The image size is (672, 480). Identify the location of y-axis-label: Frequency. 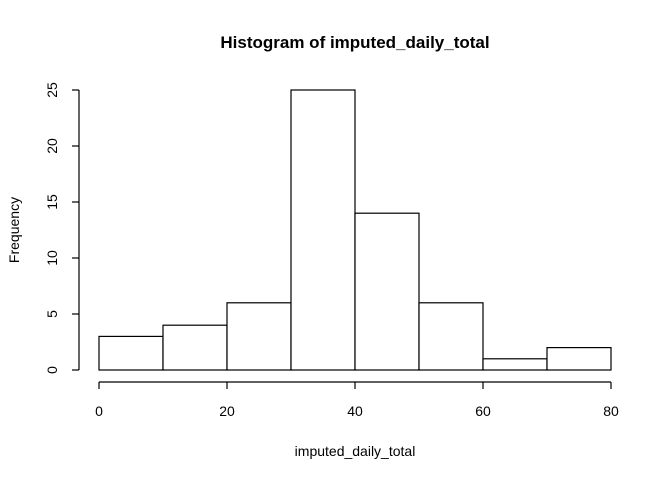
(14, 230).